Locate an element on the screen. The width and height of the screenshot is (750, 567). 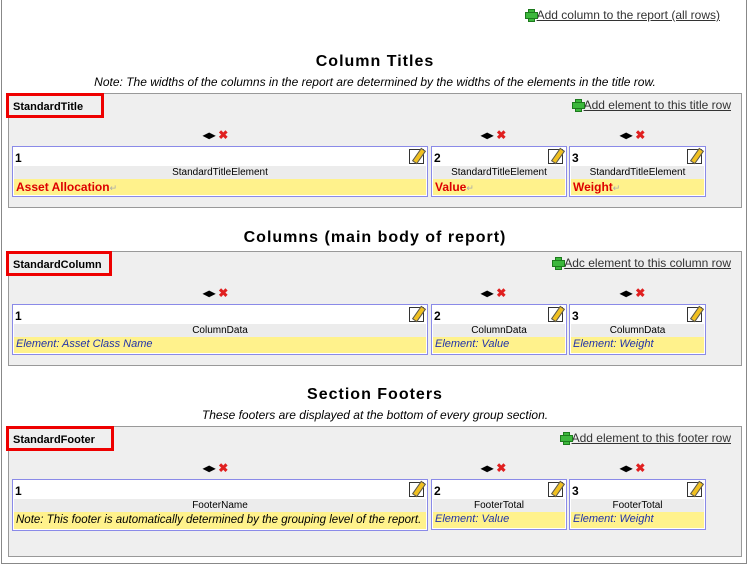
element-cell: 3 StandardTitleElement Weight↵ is located at coordinates (637, 171).